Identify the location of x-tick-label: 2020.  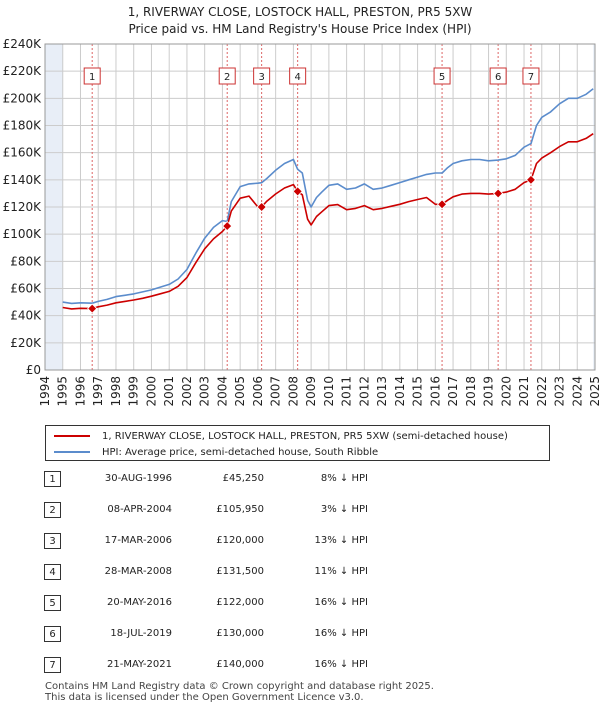
(506, 391).